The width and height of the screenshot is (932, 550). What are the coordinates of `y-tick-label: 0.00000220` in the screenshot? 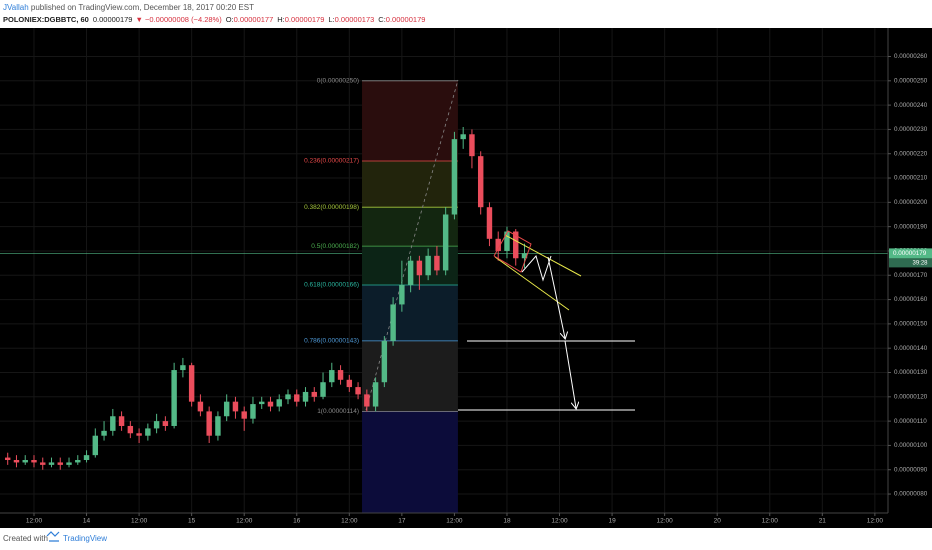 It's located at (911, 153).